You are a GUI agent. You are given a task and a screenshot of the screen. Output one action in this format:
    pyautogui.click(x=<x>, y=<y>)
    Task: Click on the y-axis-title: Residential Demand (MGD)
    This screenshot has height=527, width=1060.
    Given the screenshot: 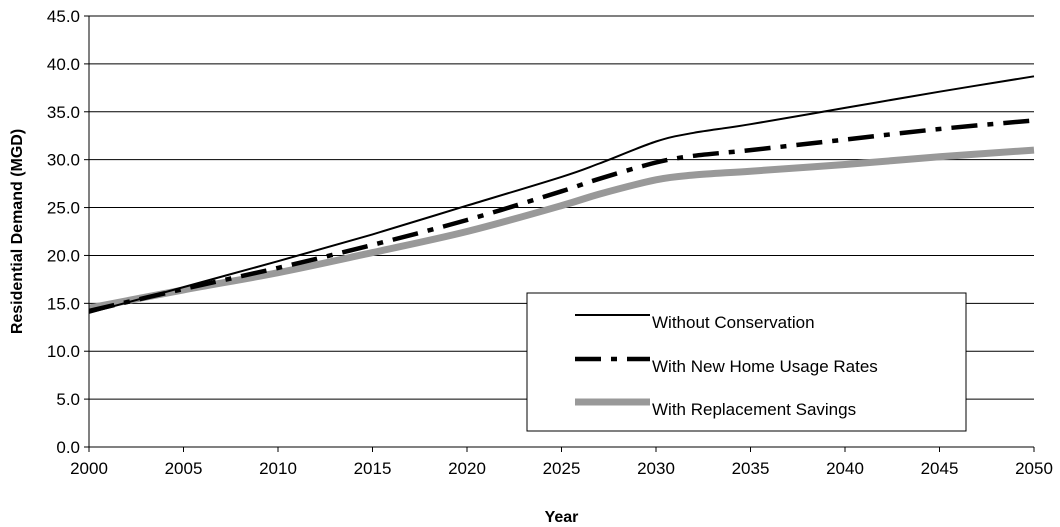 What is the action you would take?
    pyautogui.click(x=17, y=231)
    